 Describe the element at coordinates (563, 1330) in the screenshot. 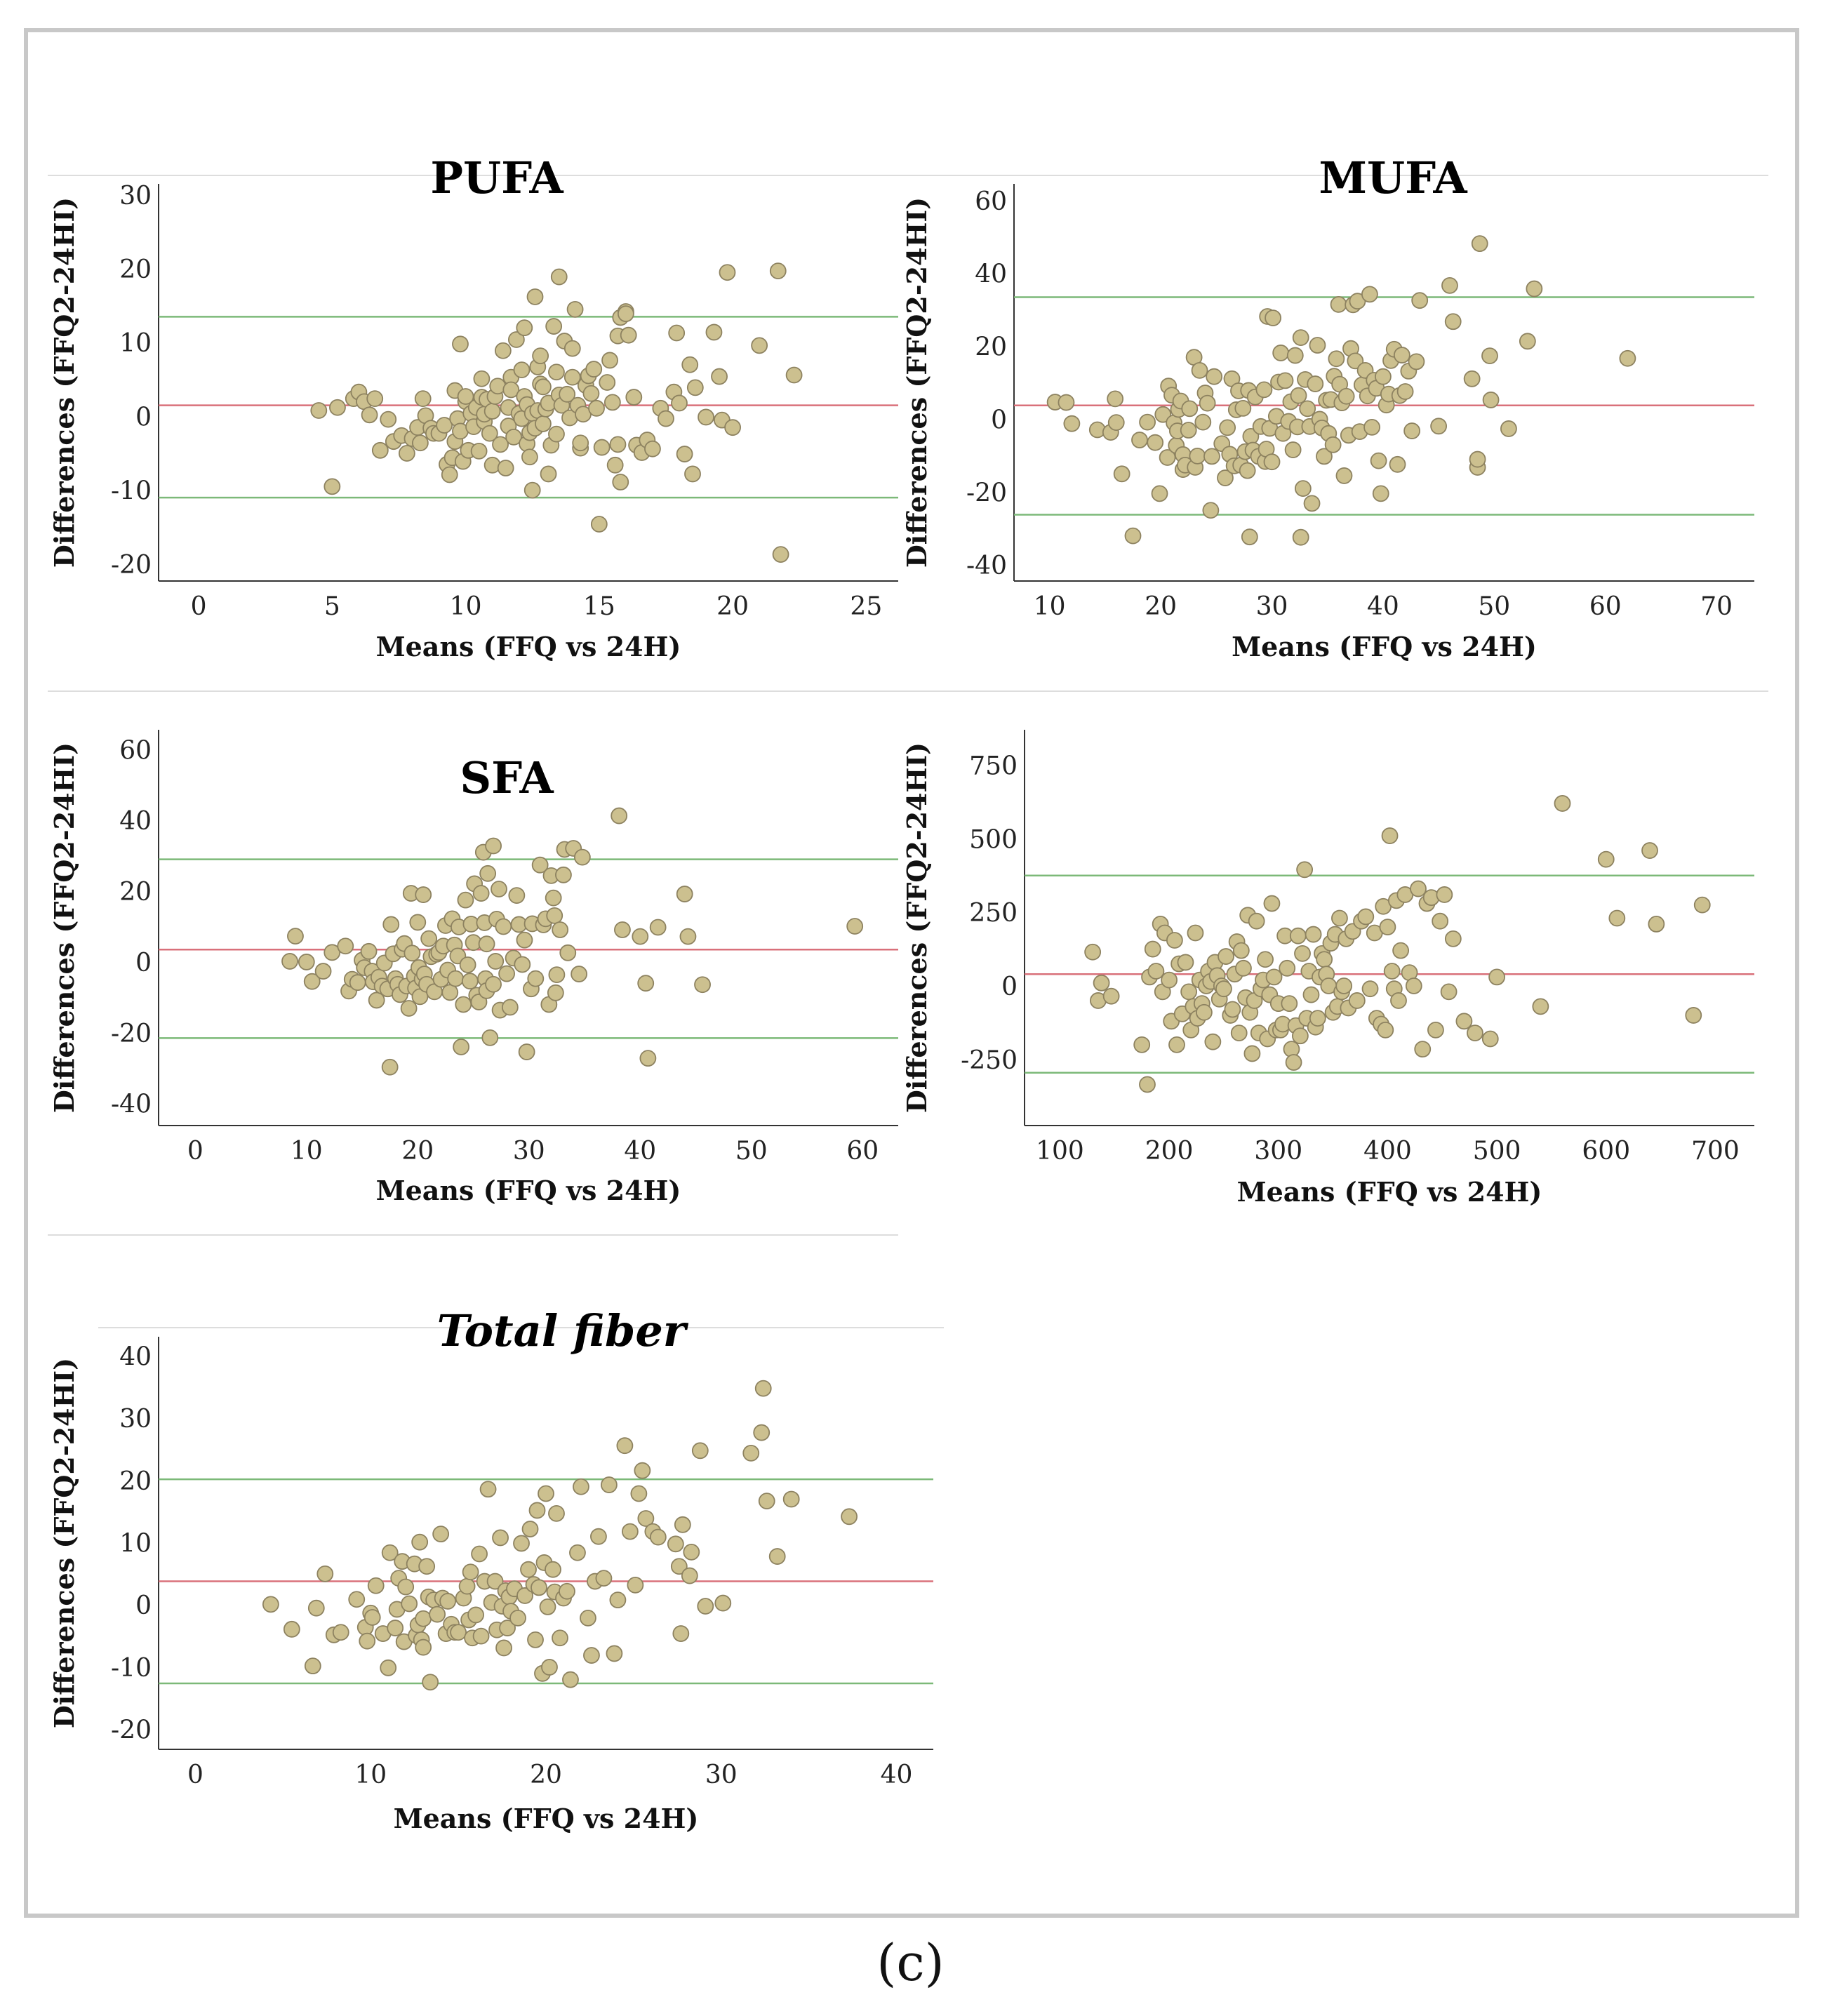

I see `chart-title: Total fiber` at that location.